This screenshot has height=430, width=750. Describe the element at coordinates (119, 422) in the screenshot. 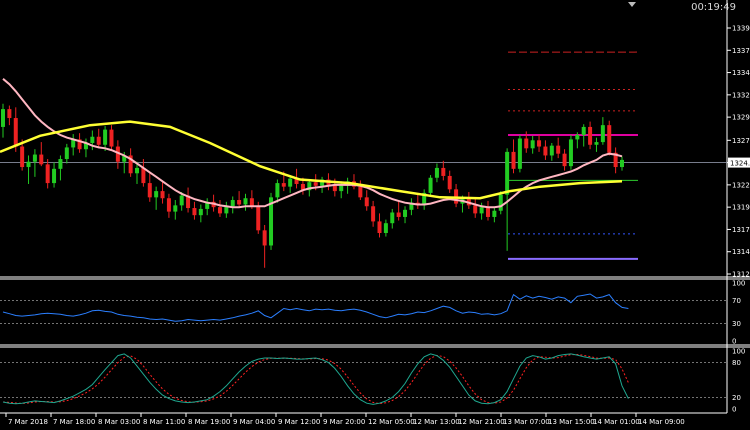

I see `time-tick-label: 8 Mar 03:00` at that location.